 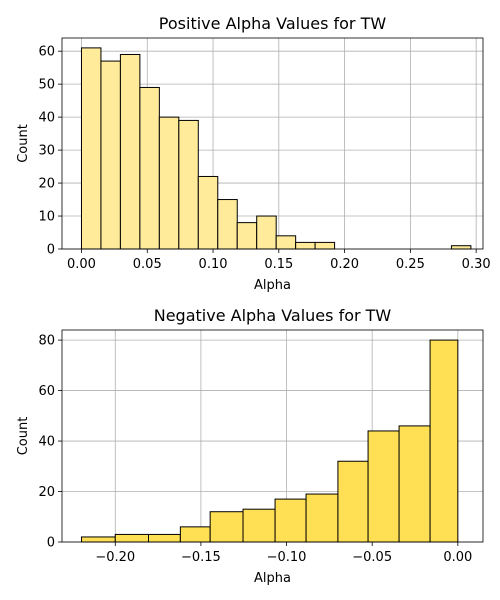 What do you see at coordinates (372, 557) in the screenshot?
I see `x-tick-label: −0.05` at bounding box center [372, 557].